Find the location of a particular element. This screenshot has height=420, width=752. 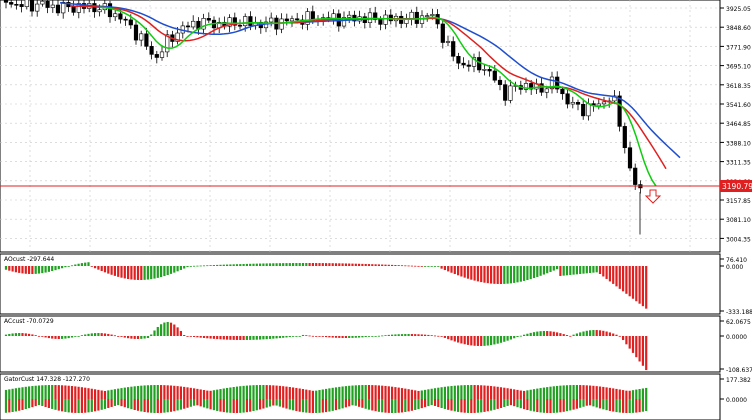

indicator-panel-ac: ACcust -70.0729 62.0675 0.0000 -108.6374 is located at coordinates (376, 344).